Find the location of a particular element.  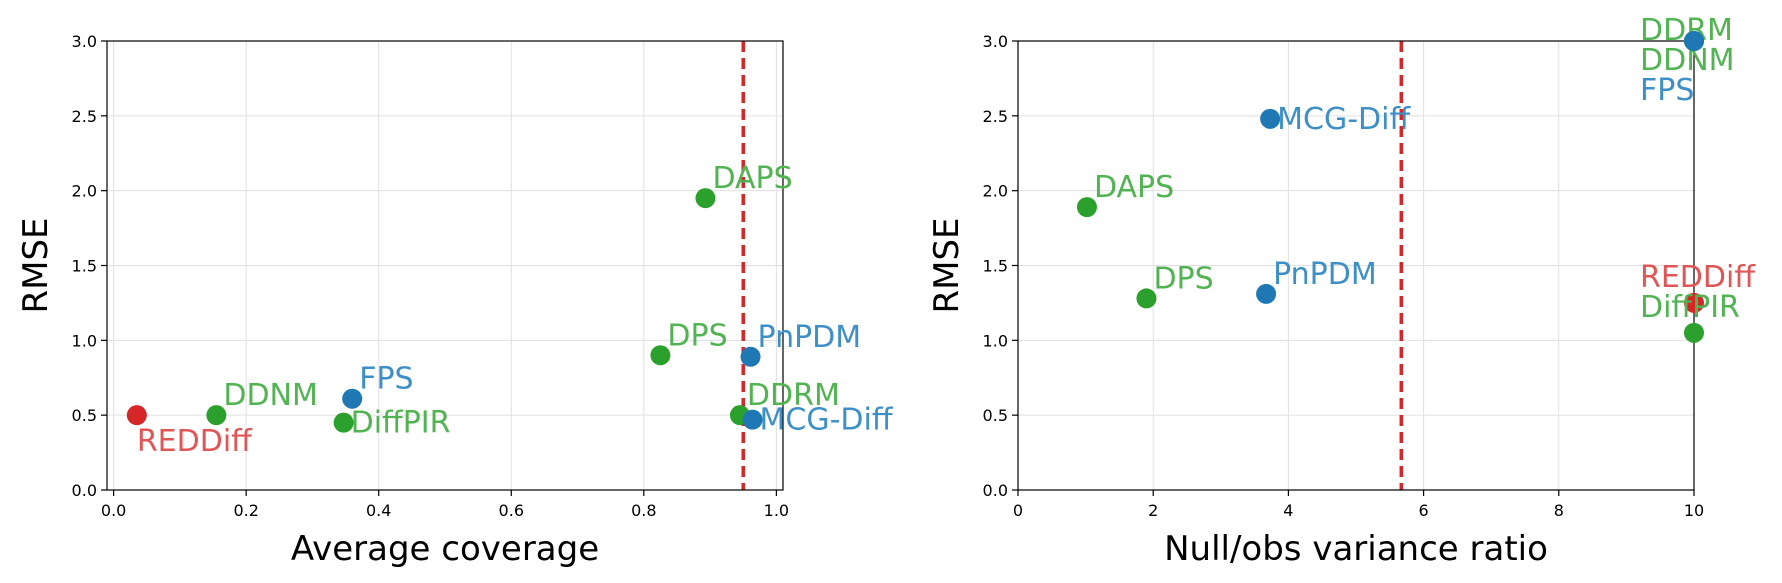

x-tick-label: 8 is located at coordinates (1559, 510).